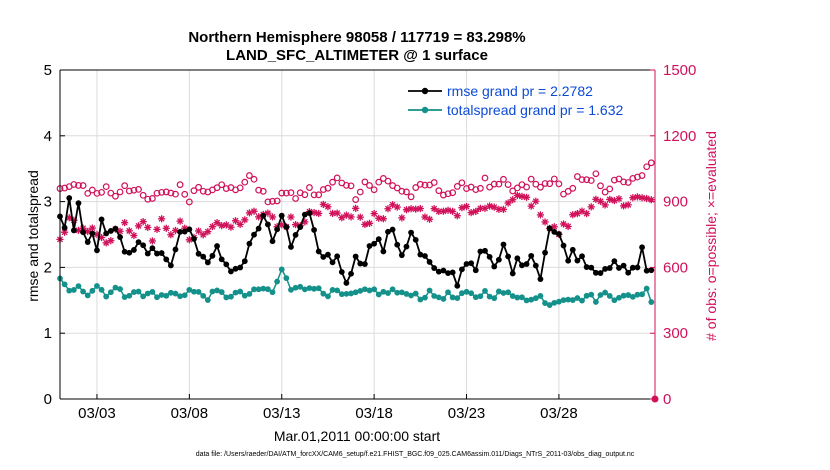  I want to click on y-tick-label-left: 0, so click(48, 399).